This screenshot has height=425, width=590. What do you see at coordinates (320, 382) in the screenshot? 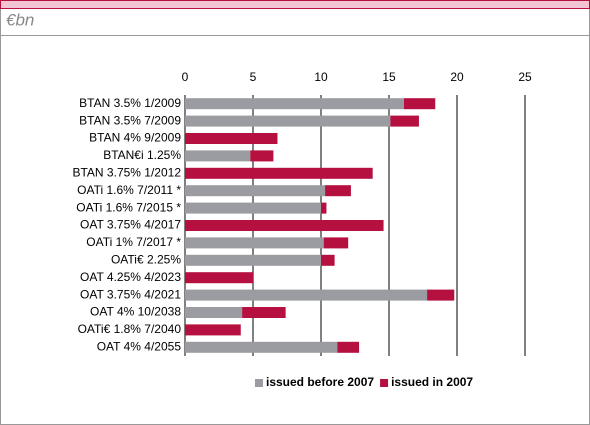
I see `legend-label: issued before 2007` at bounding box center [320, 382].